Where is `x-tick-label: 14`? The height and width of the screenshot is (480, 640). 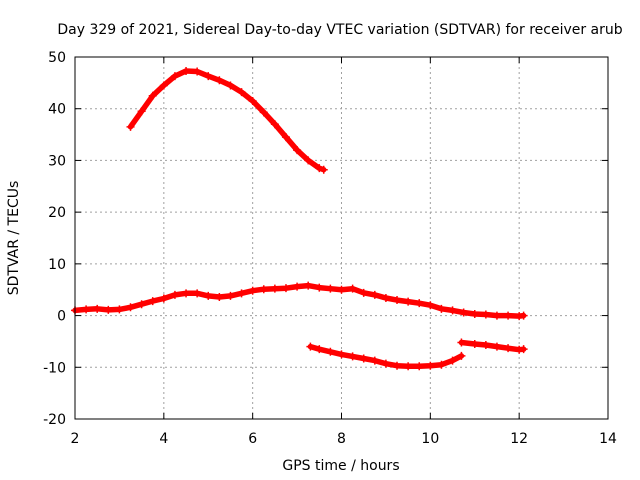
x-tick-label: 14 is located at coordinates (608, 439).